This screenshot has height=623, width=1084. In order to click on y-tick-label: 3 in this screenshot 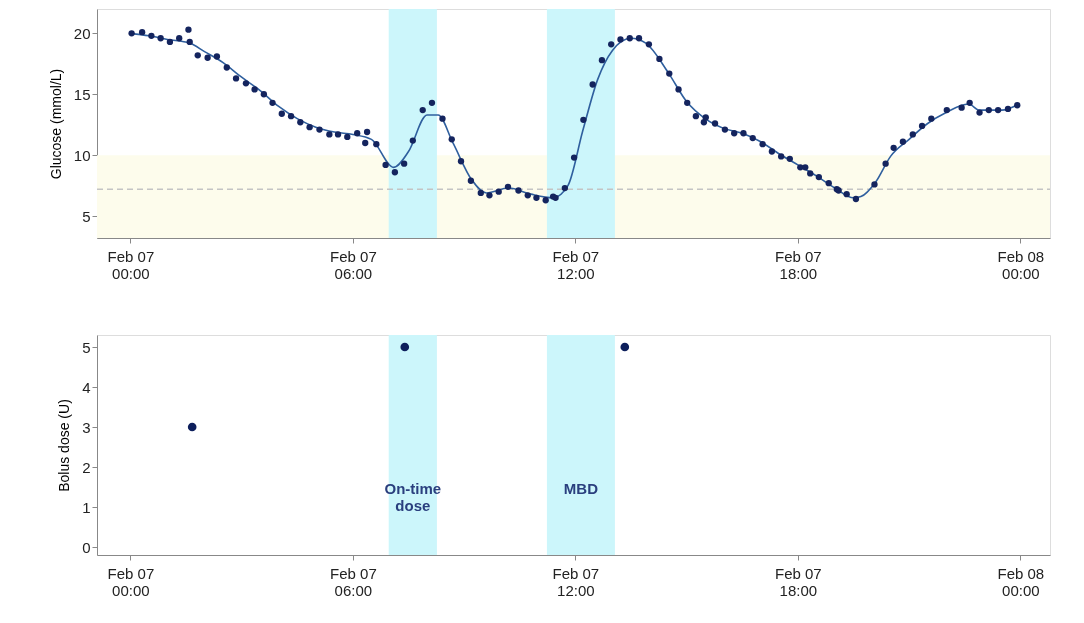, I will do `click(86, 427)`.